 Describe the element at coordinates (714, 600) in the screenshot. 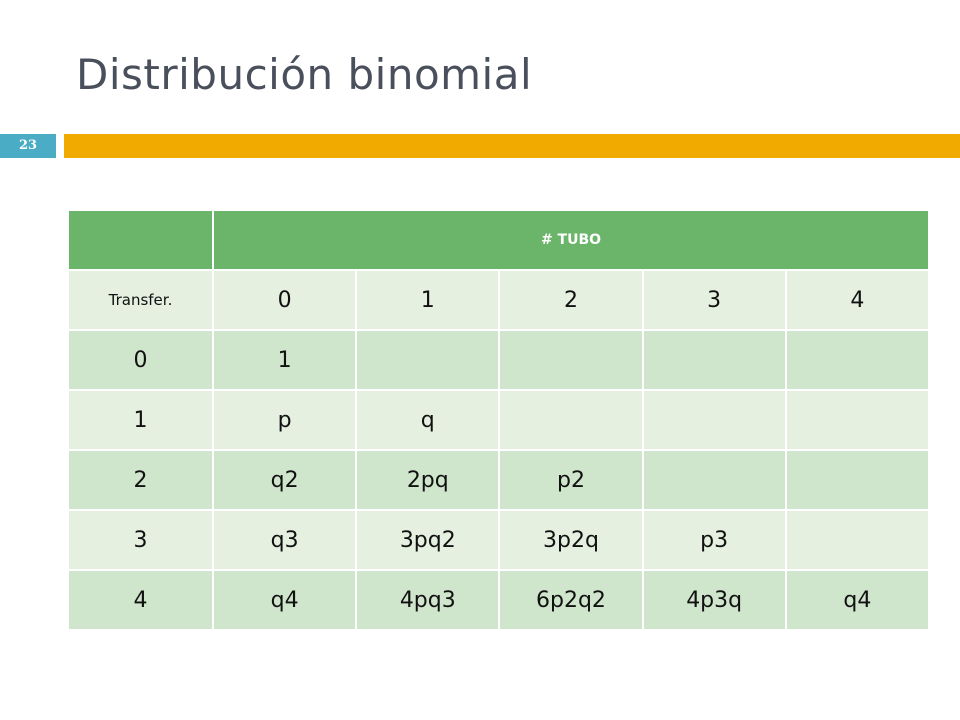

I see `table-cell: 4p3q` at that location.